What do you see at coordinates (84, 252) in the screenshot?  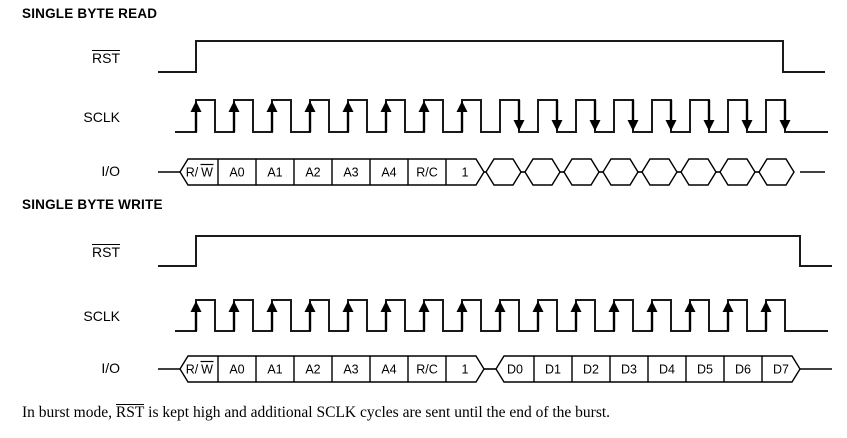 I see `signal-label-rst-write: RST` at bounding box center [84, 252].